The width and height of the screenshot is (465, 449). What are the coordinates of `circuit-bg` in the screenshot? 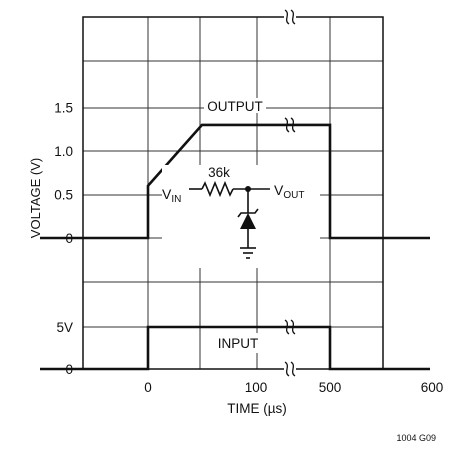 It's located at (241, 216).